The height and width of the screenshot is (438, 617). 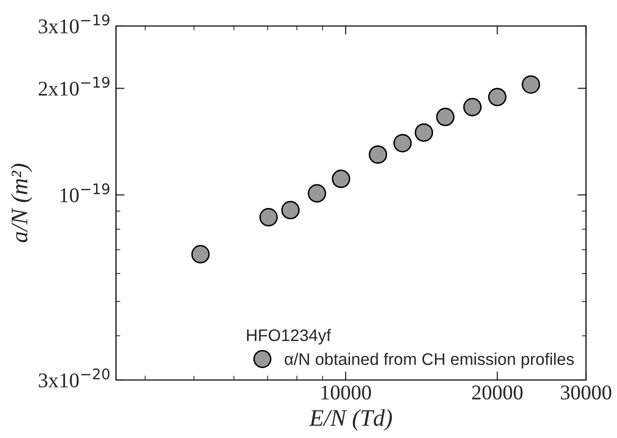 What do you see at coordinates (74, 24) in the screenshot?
I see `y-tick-label: 3x10$^{−19}$` at bounding box center [74, 24].